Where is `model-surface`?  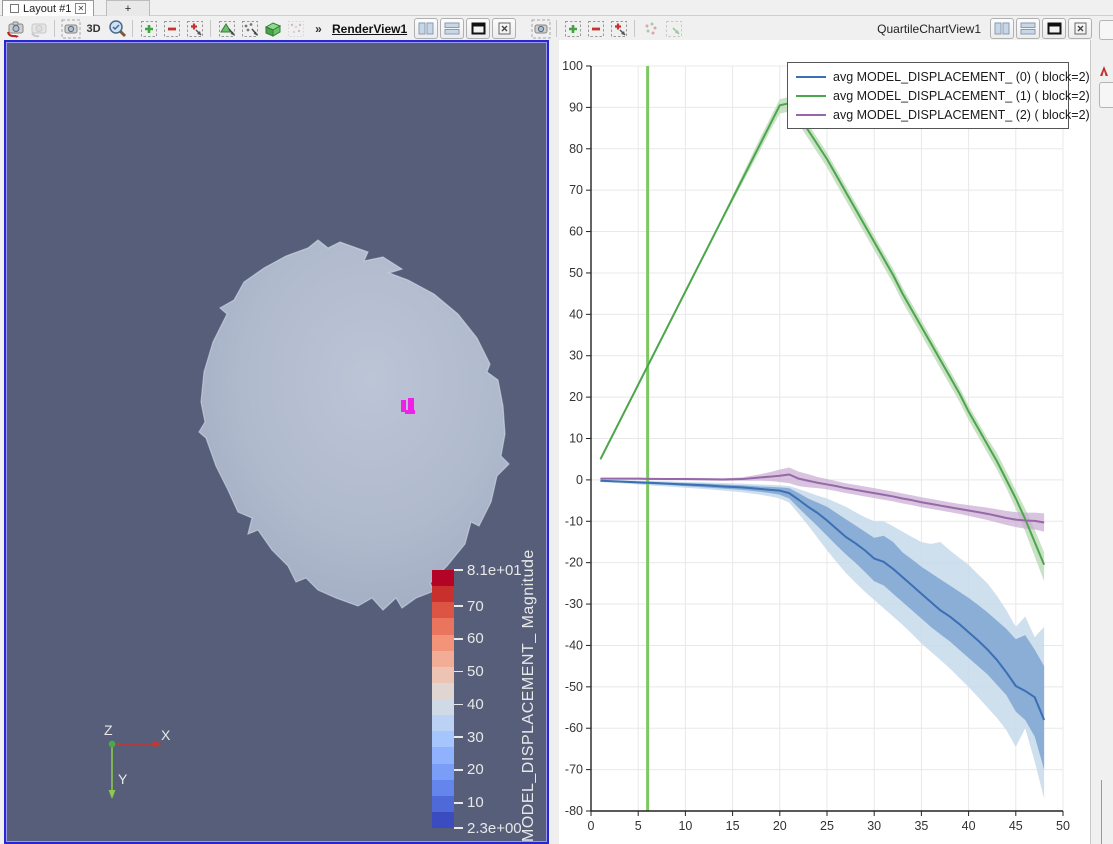
model-surface is located at coordinates (354, 425).